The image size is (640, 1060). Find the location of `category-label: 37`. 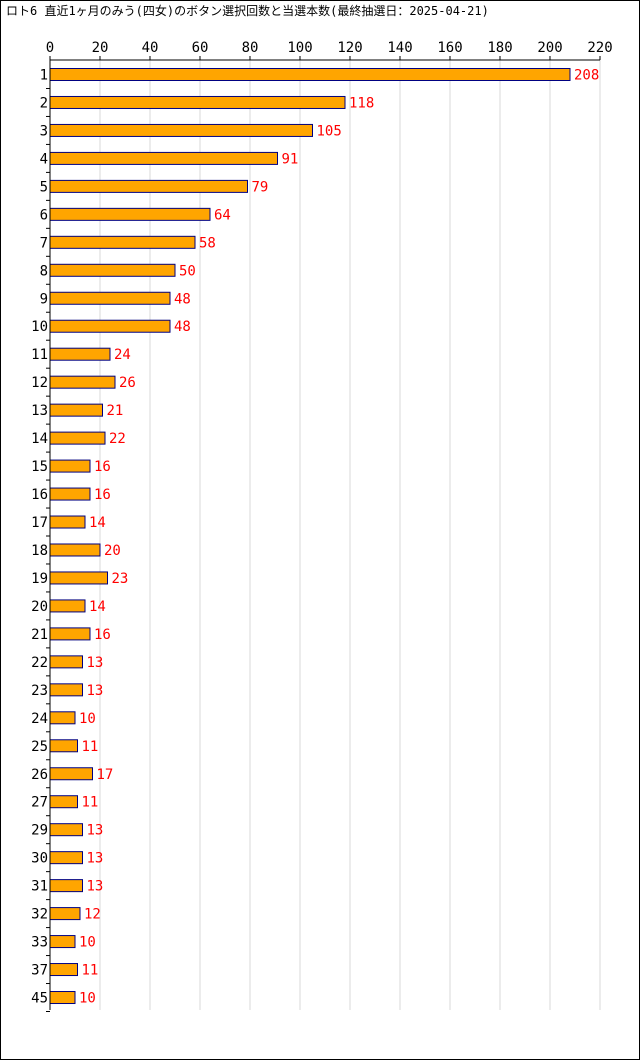

category-label: 37 is located at coordinates (39, 971).